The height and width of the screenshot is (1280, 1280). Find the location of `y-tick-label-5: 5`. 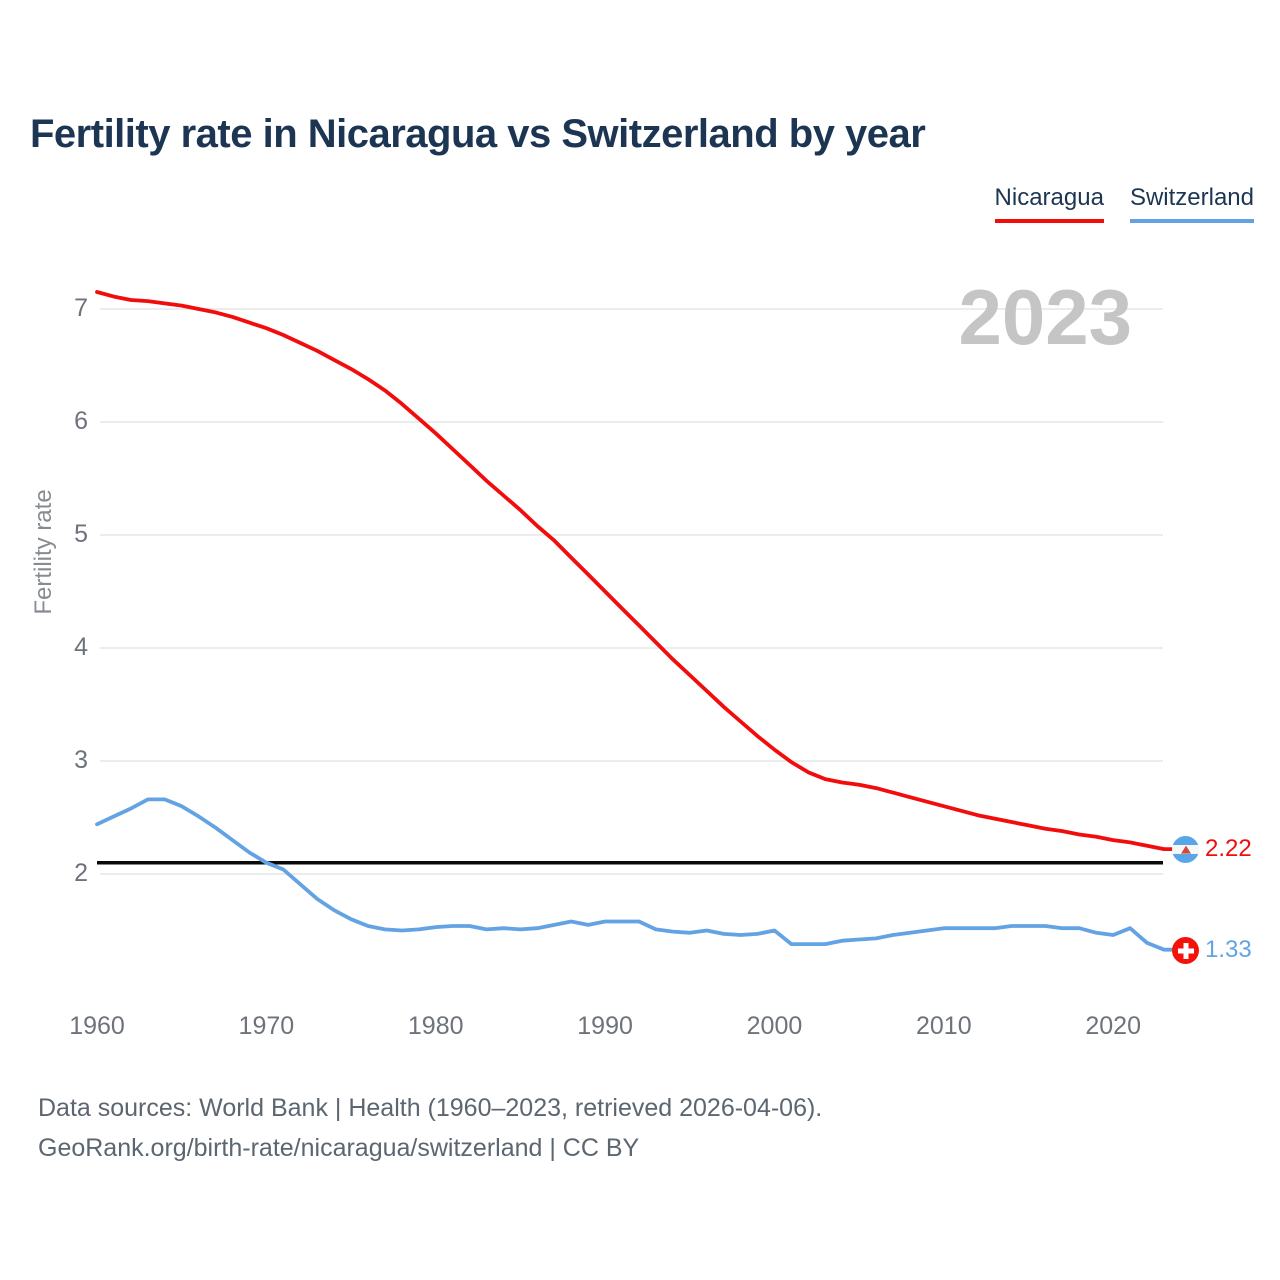

y-tick-label-5: 5 is located at coordinates (81, 534).